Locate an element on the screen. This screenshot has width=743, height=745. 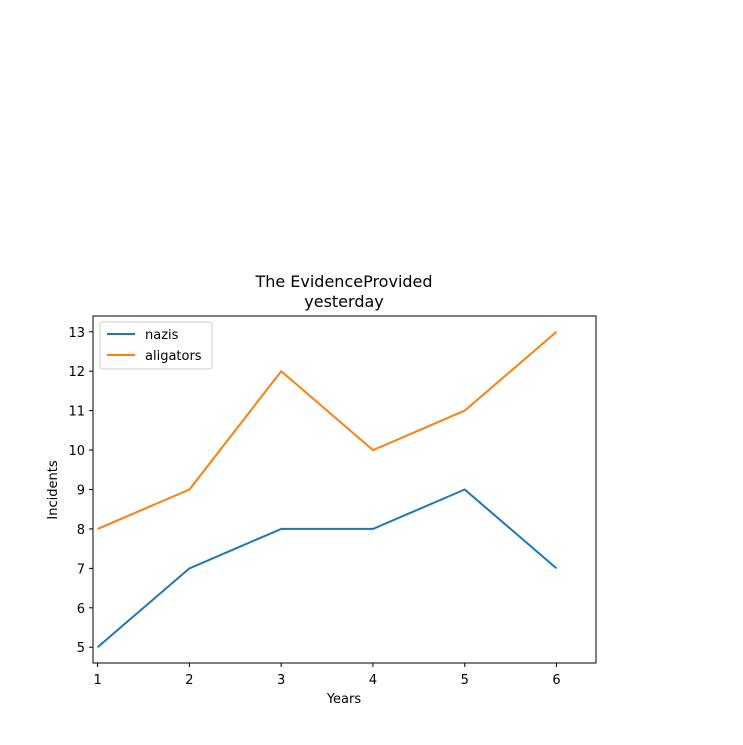
y-tick-label: 12 is located at coordinates (76, 372).